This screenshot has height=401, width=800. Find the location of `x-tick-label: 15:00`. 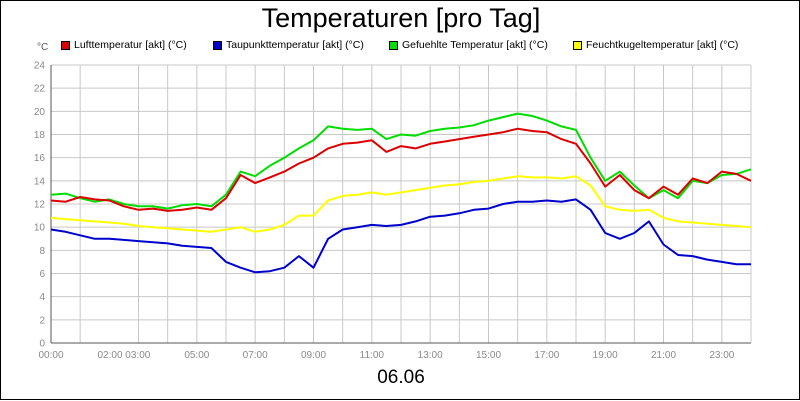

x-tick-label: 15:00 is located at coordinates (488, 355).